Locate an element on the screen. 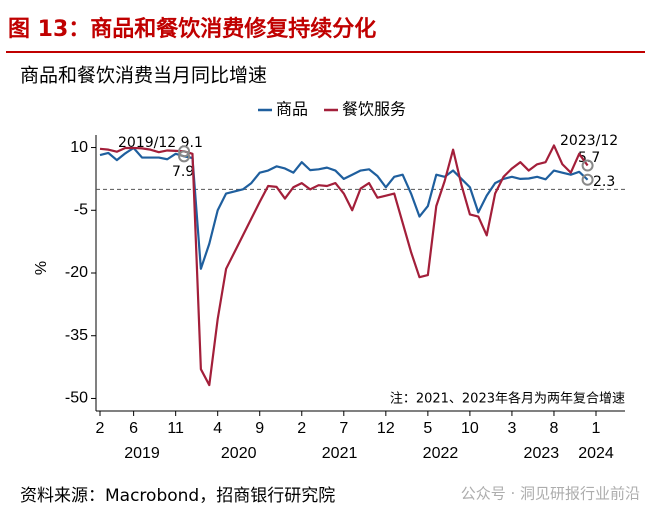 This screenshot has width=651, height=519. y-tick-label: -5 is located at coordinates (81, 209).